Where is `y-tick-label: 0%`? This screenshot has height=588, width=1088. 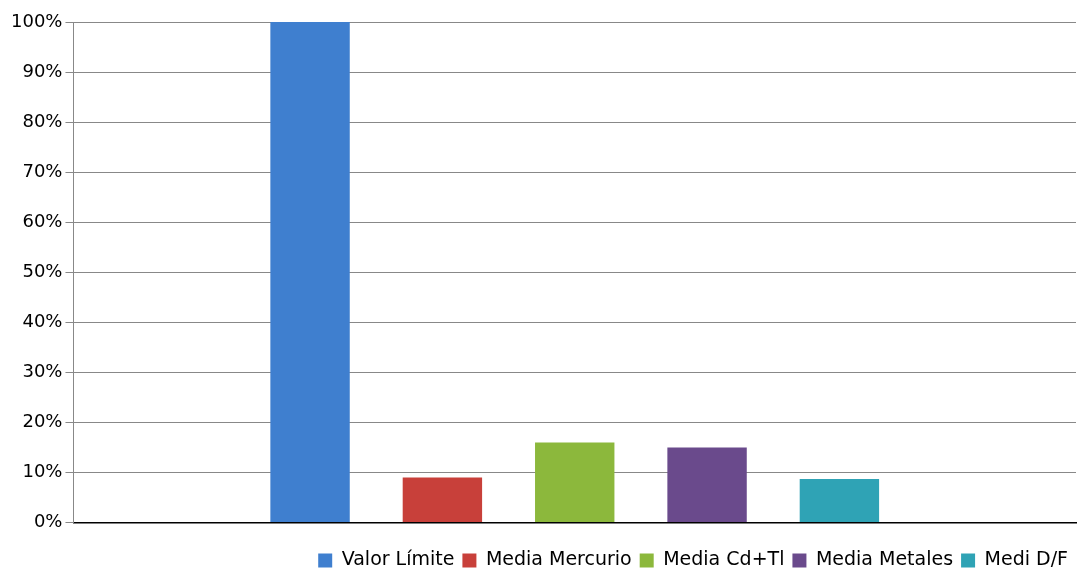 y-tick-label: 0% is located at coordinates (48, 521).